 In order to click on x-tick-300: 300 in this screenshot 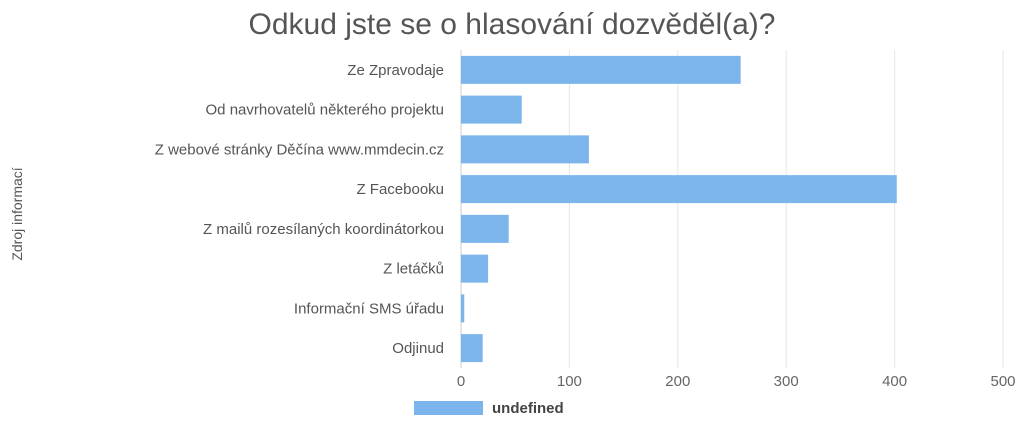, I will do `click(786, 381)`.